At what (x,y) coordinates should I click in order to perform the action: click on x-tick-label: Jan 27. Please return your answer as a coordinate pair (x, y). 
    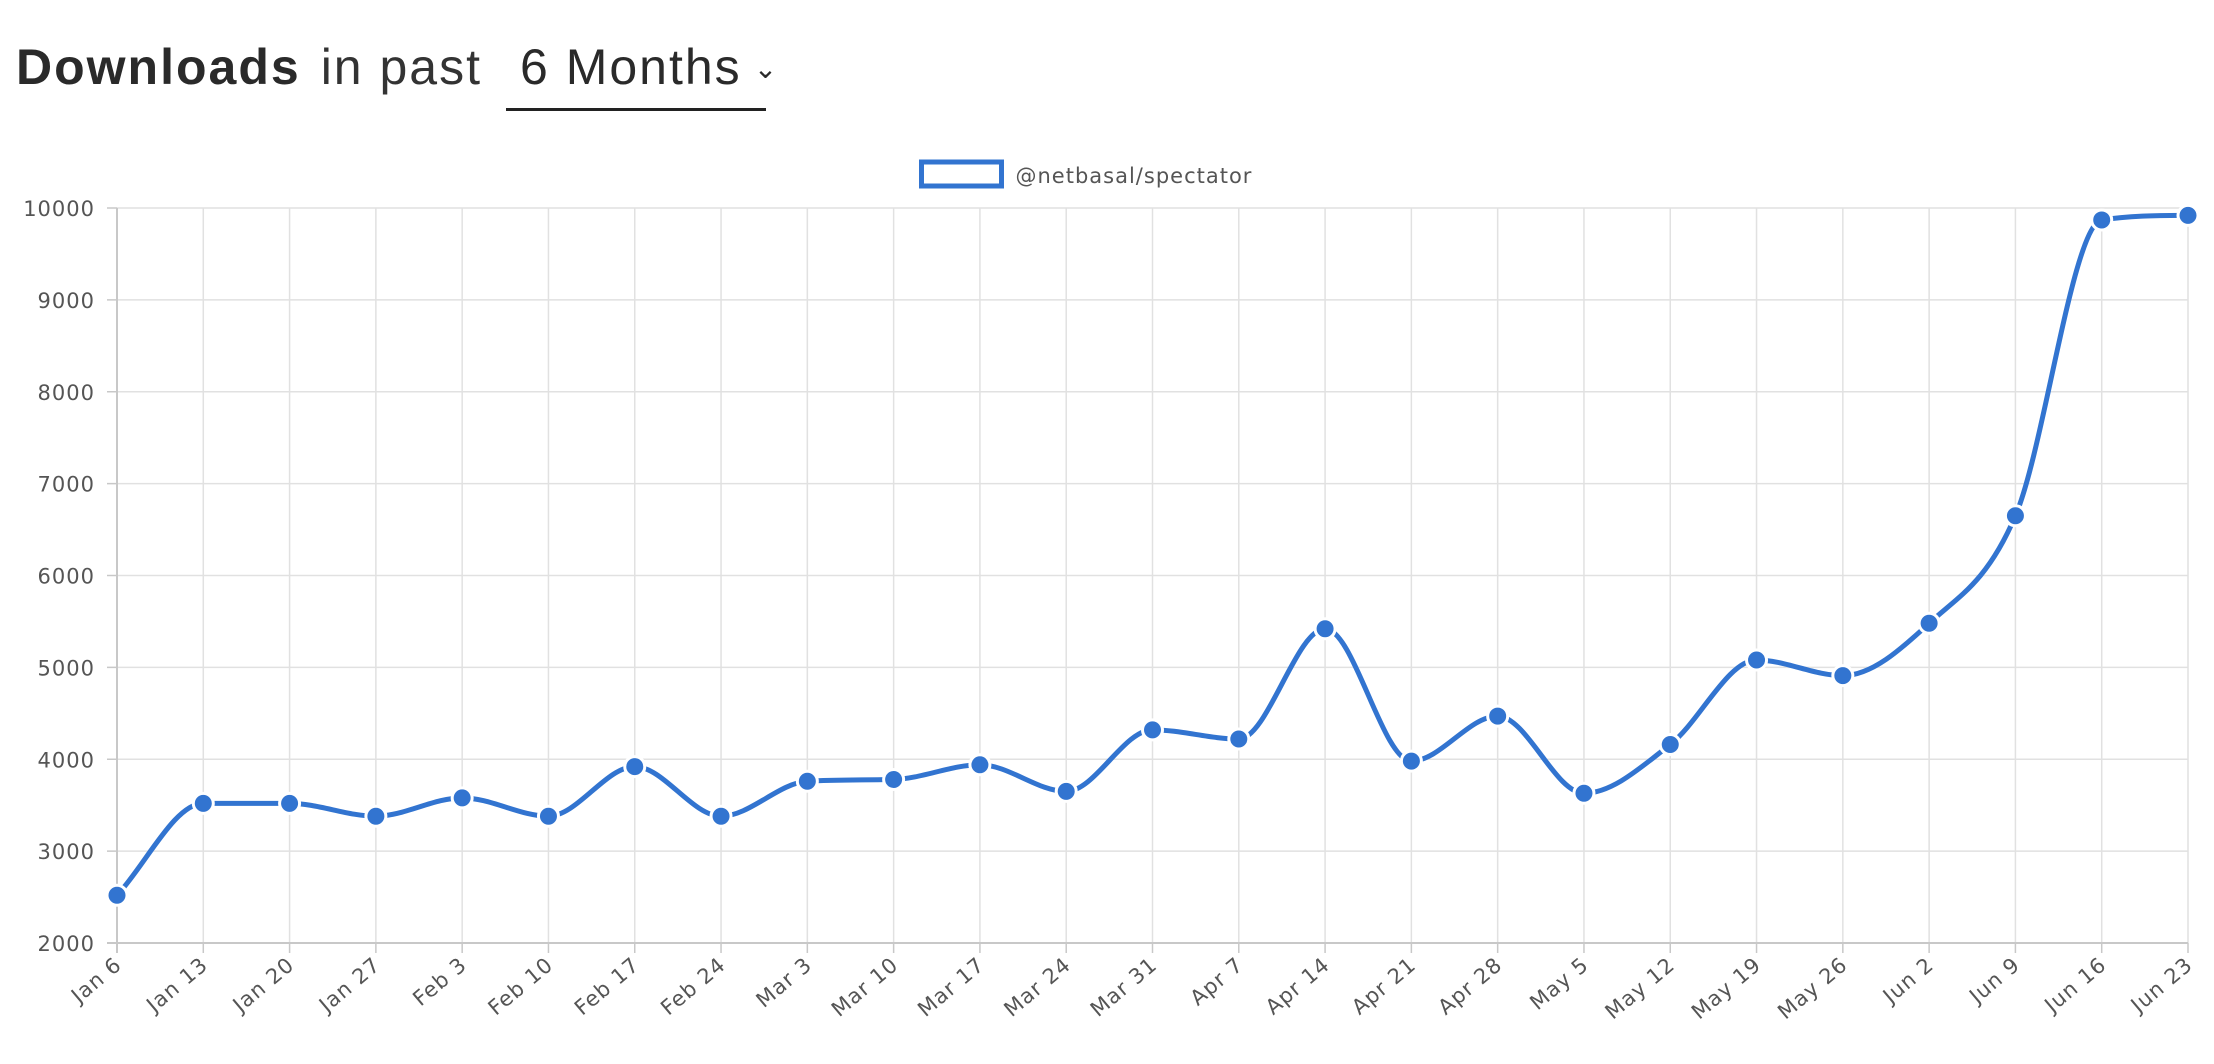
    Looking at the image, I should click on (349, 985).